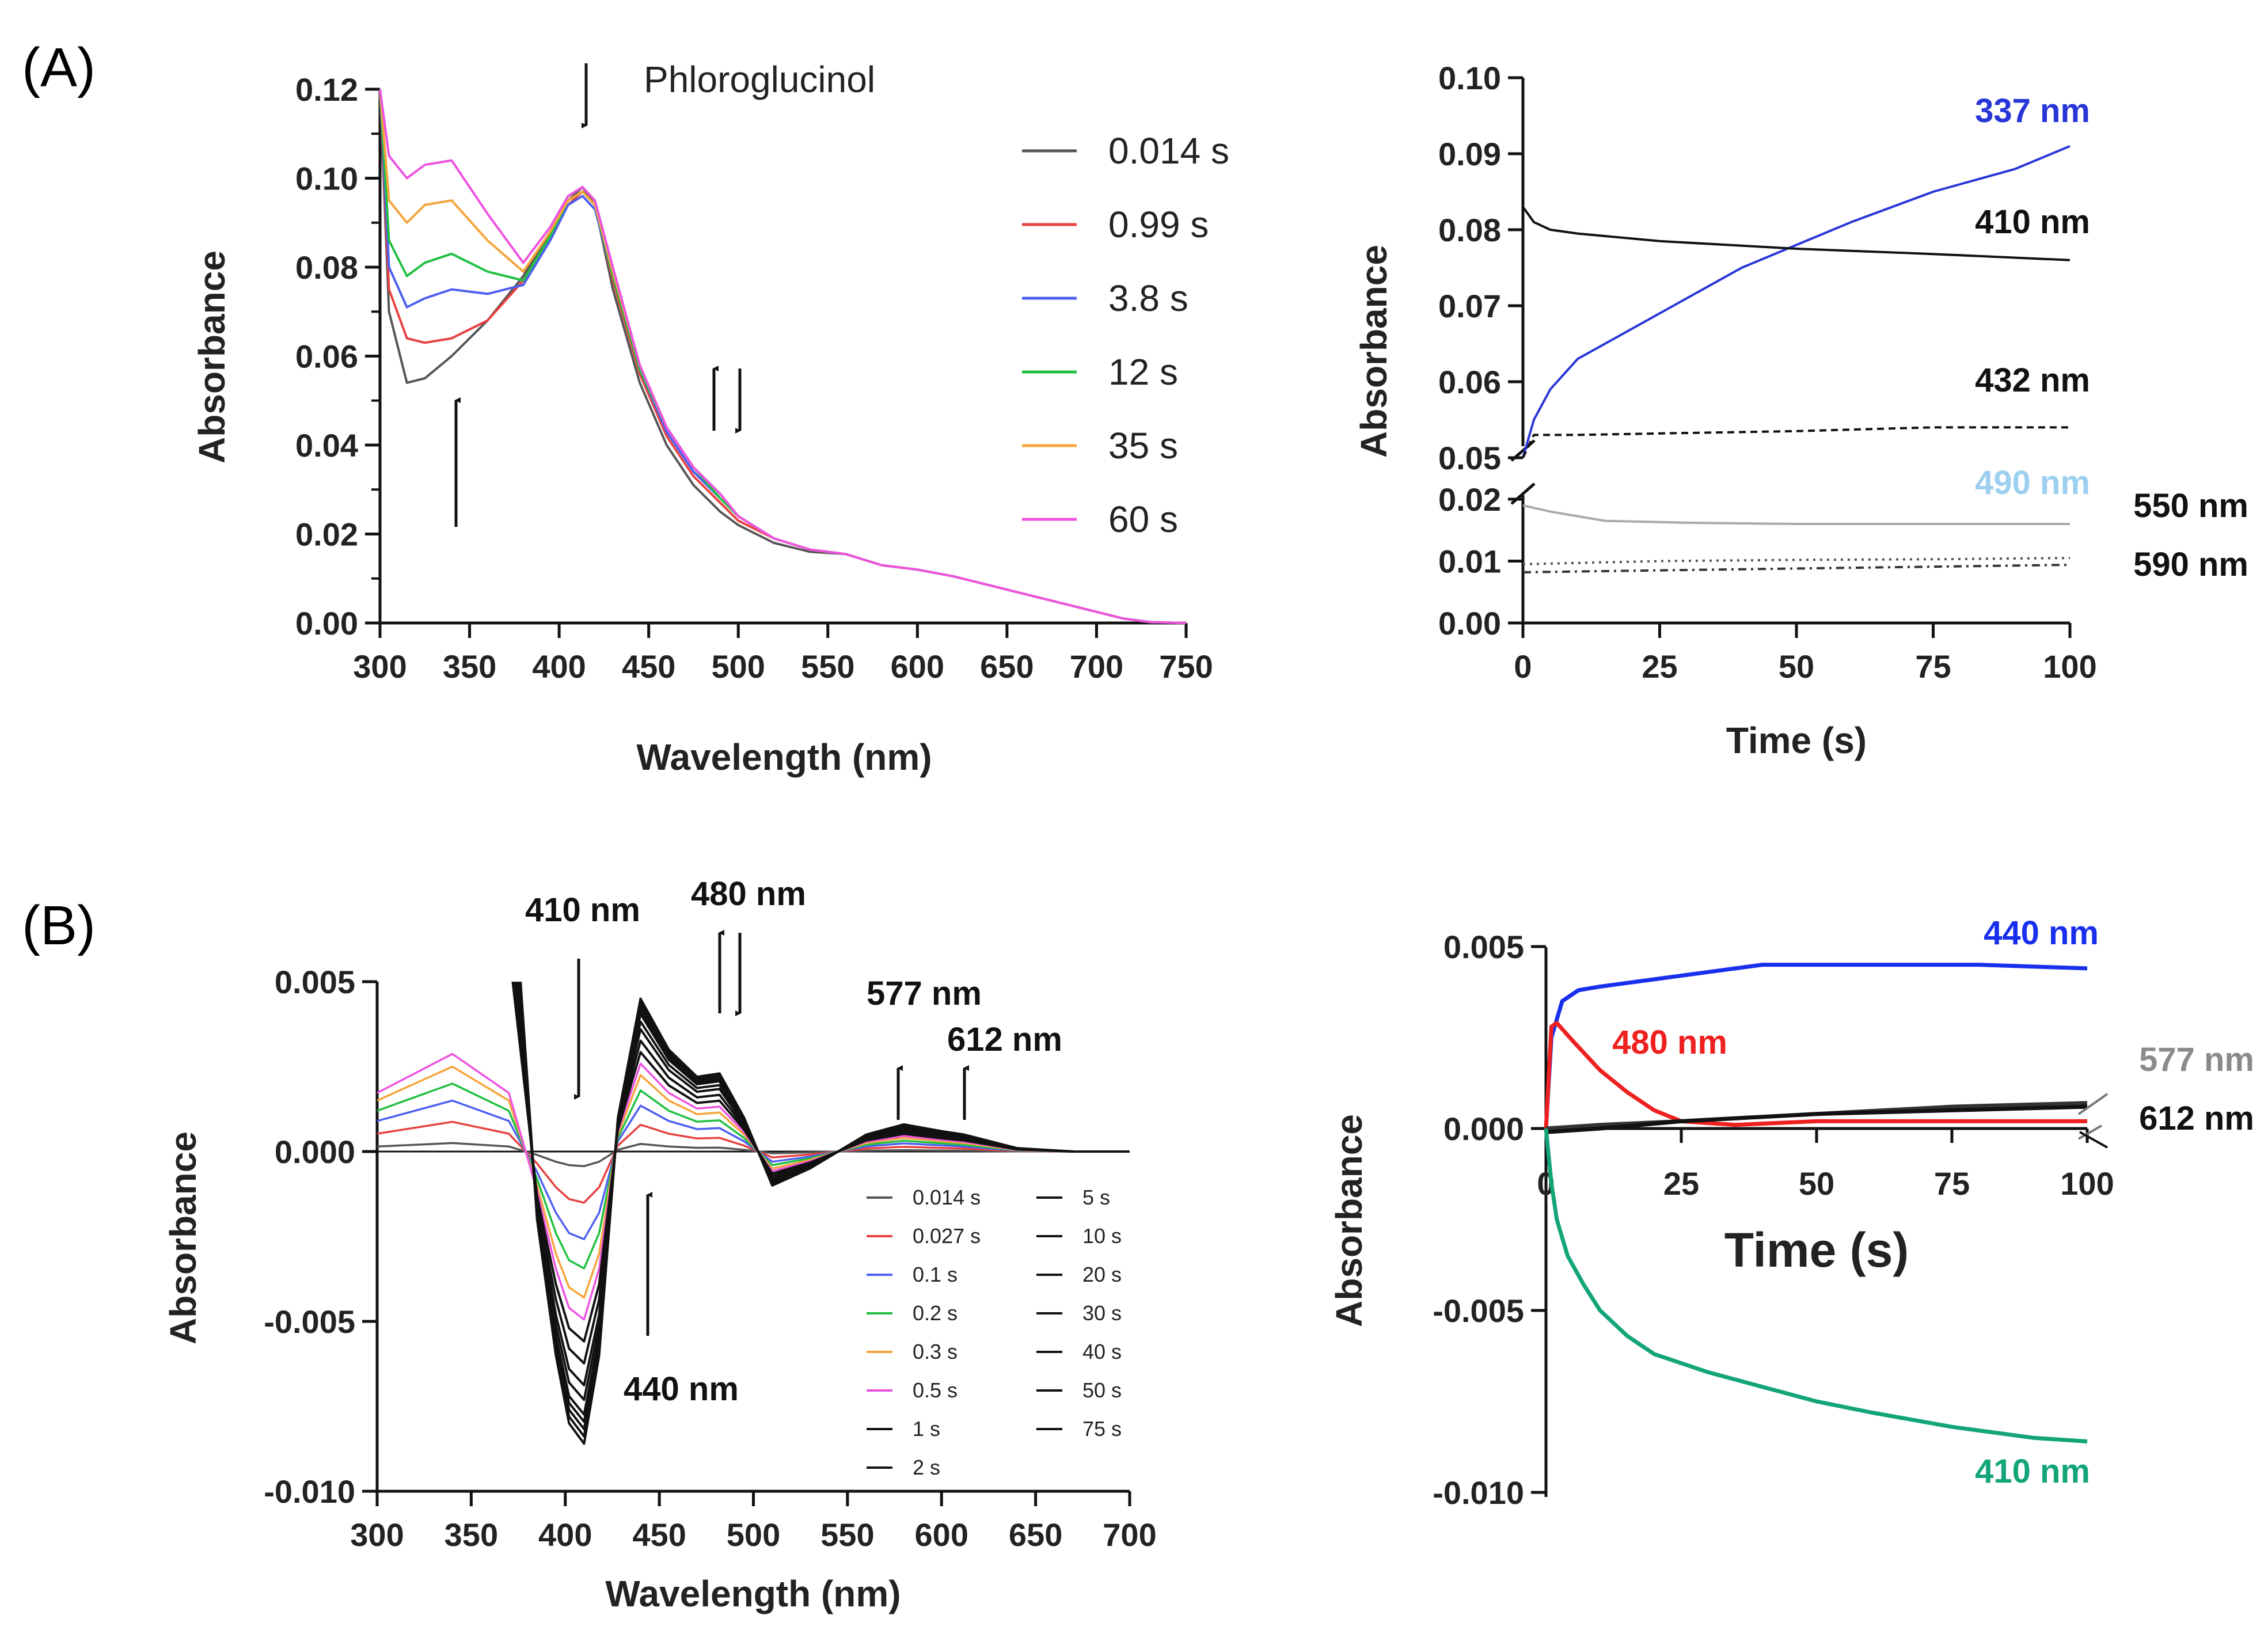 The image size is (2268, 1630). What do you see at coordinates (559, 666) in the screenshot?
I see `a-left-xtick-label: 400` at bounding box center [559, 666].